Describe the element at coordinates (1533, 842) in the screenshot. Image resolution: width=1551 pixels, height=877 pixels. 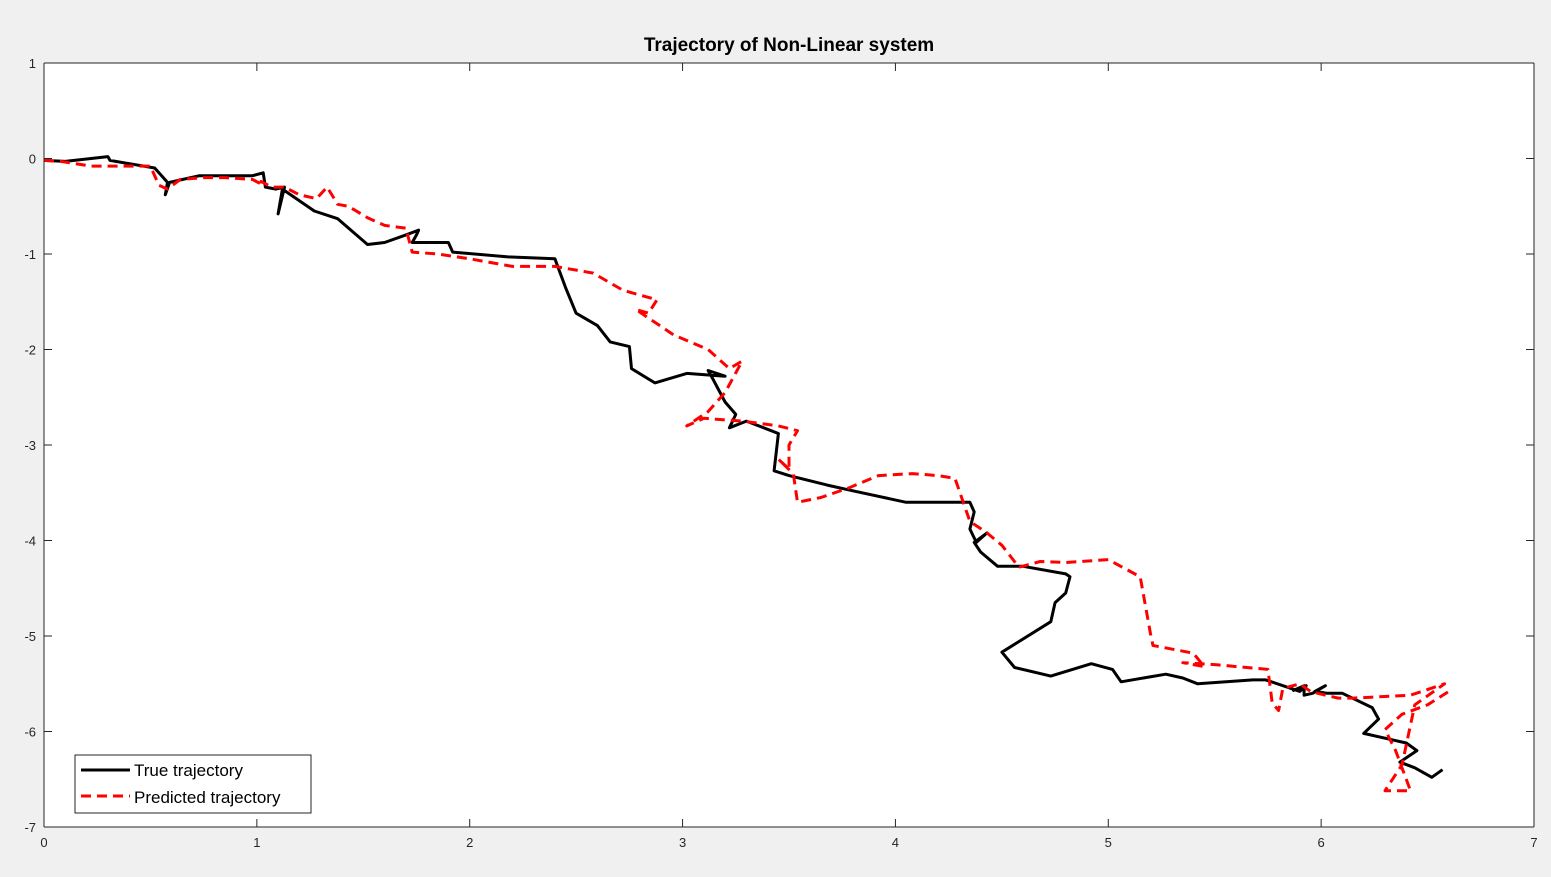
I see `x-tick-label: 7` at that location.